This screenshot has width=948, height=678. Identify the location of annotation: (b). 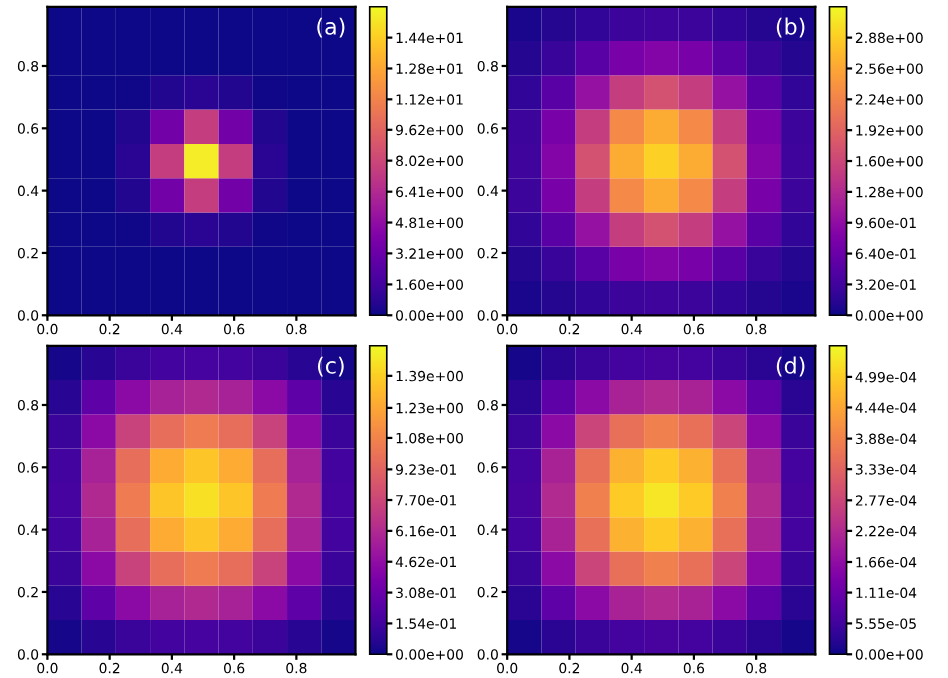
(790, 27).